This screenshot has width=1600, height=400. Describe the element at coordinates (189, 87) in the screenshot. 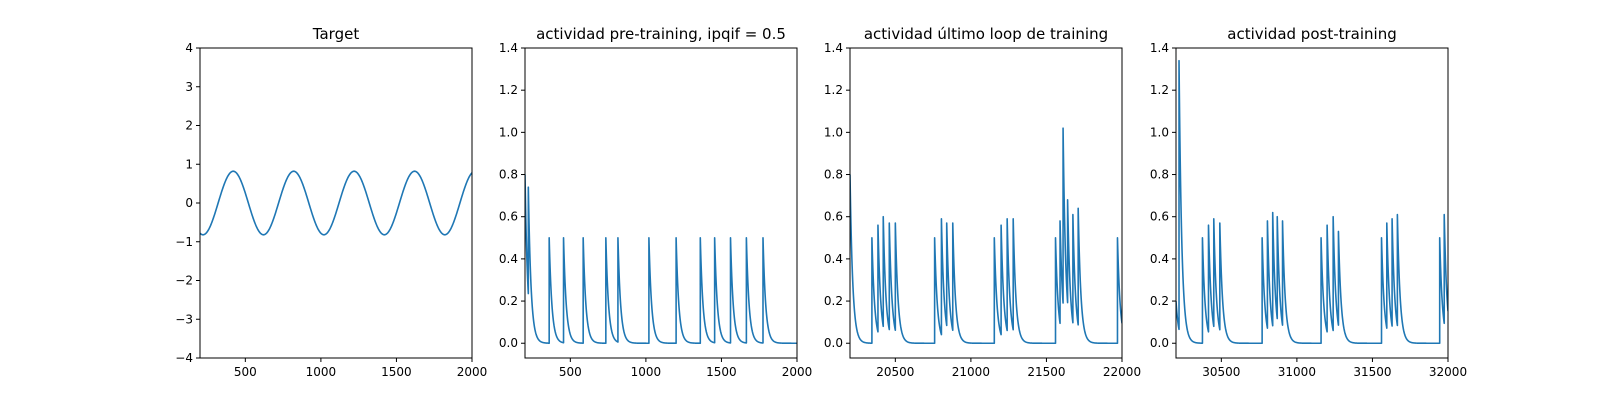

I see `y-tick-label: 3` at that location.